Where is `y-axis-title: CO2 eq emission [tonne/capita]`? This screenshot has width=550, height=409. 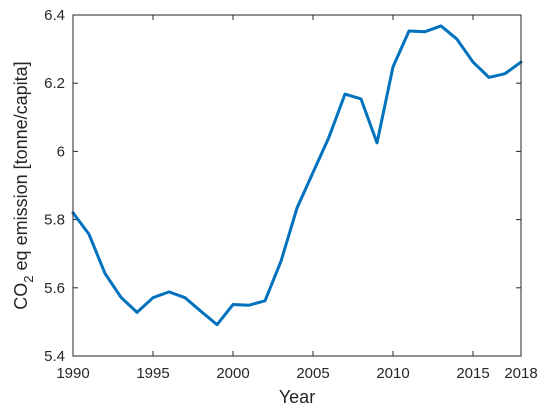 y-axis-title: CO2 eq emission [tonne/capita] is located at coordinates (23, 185).